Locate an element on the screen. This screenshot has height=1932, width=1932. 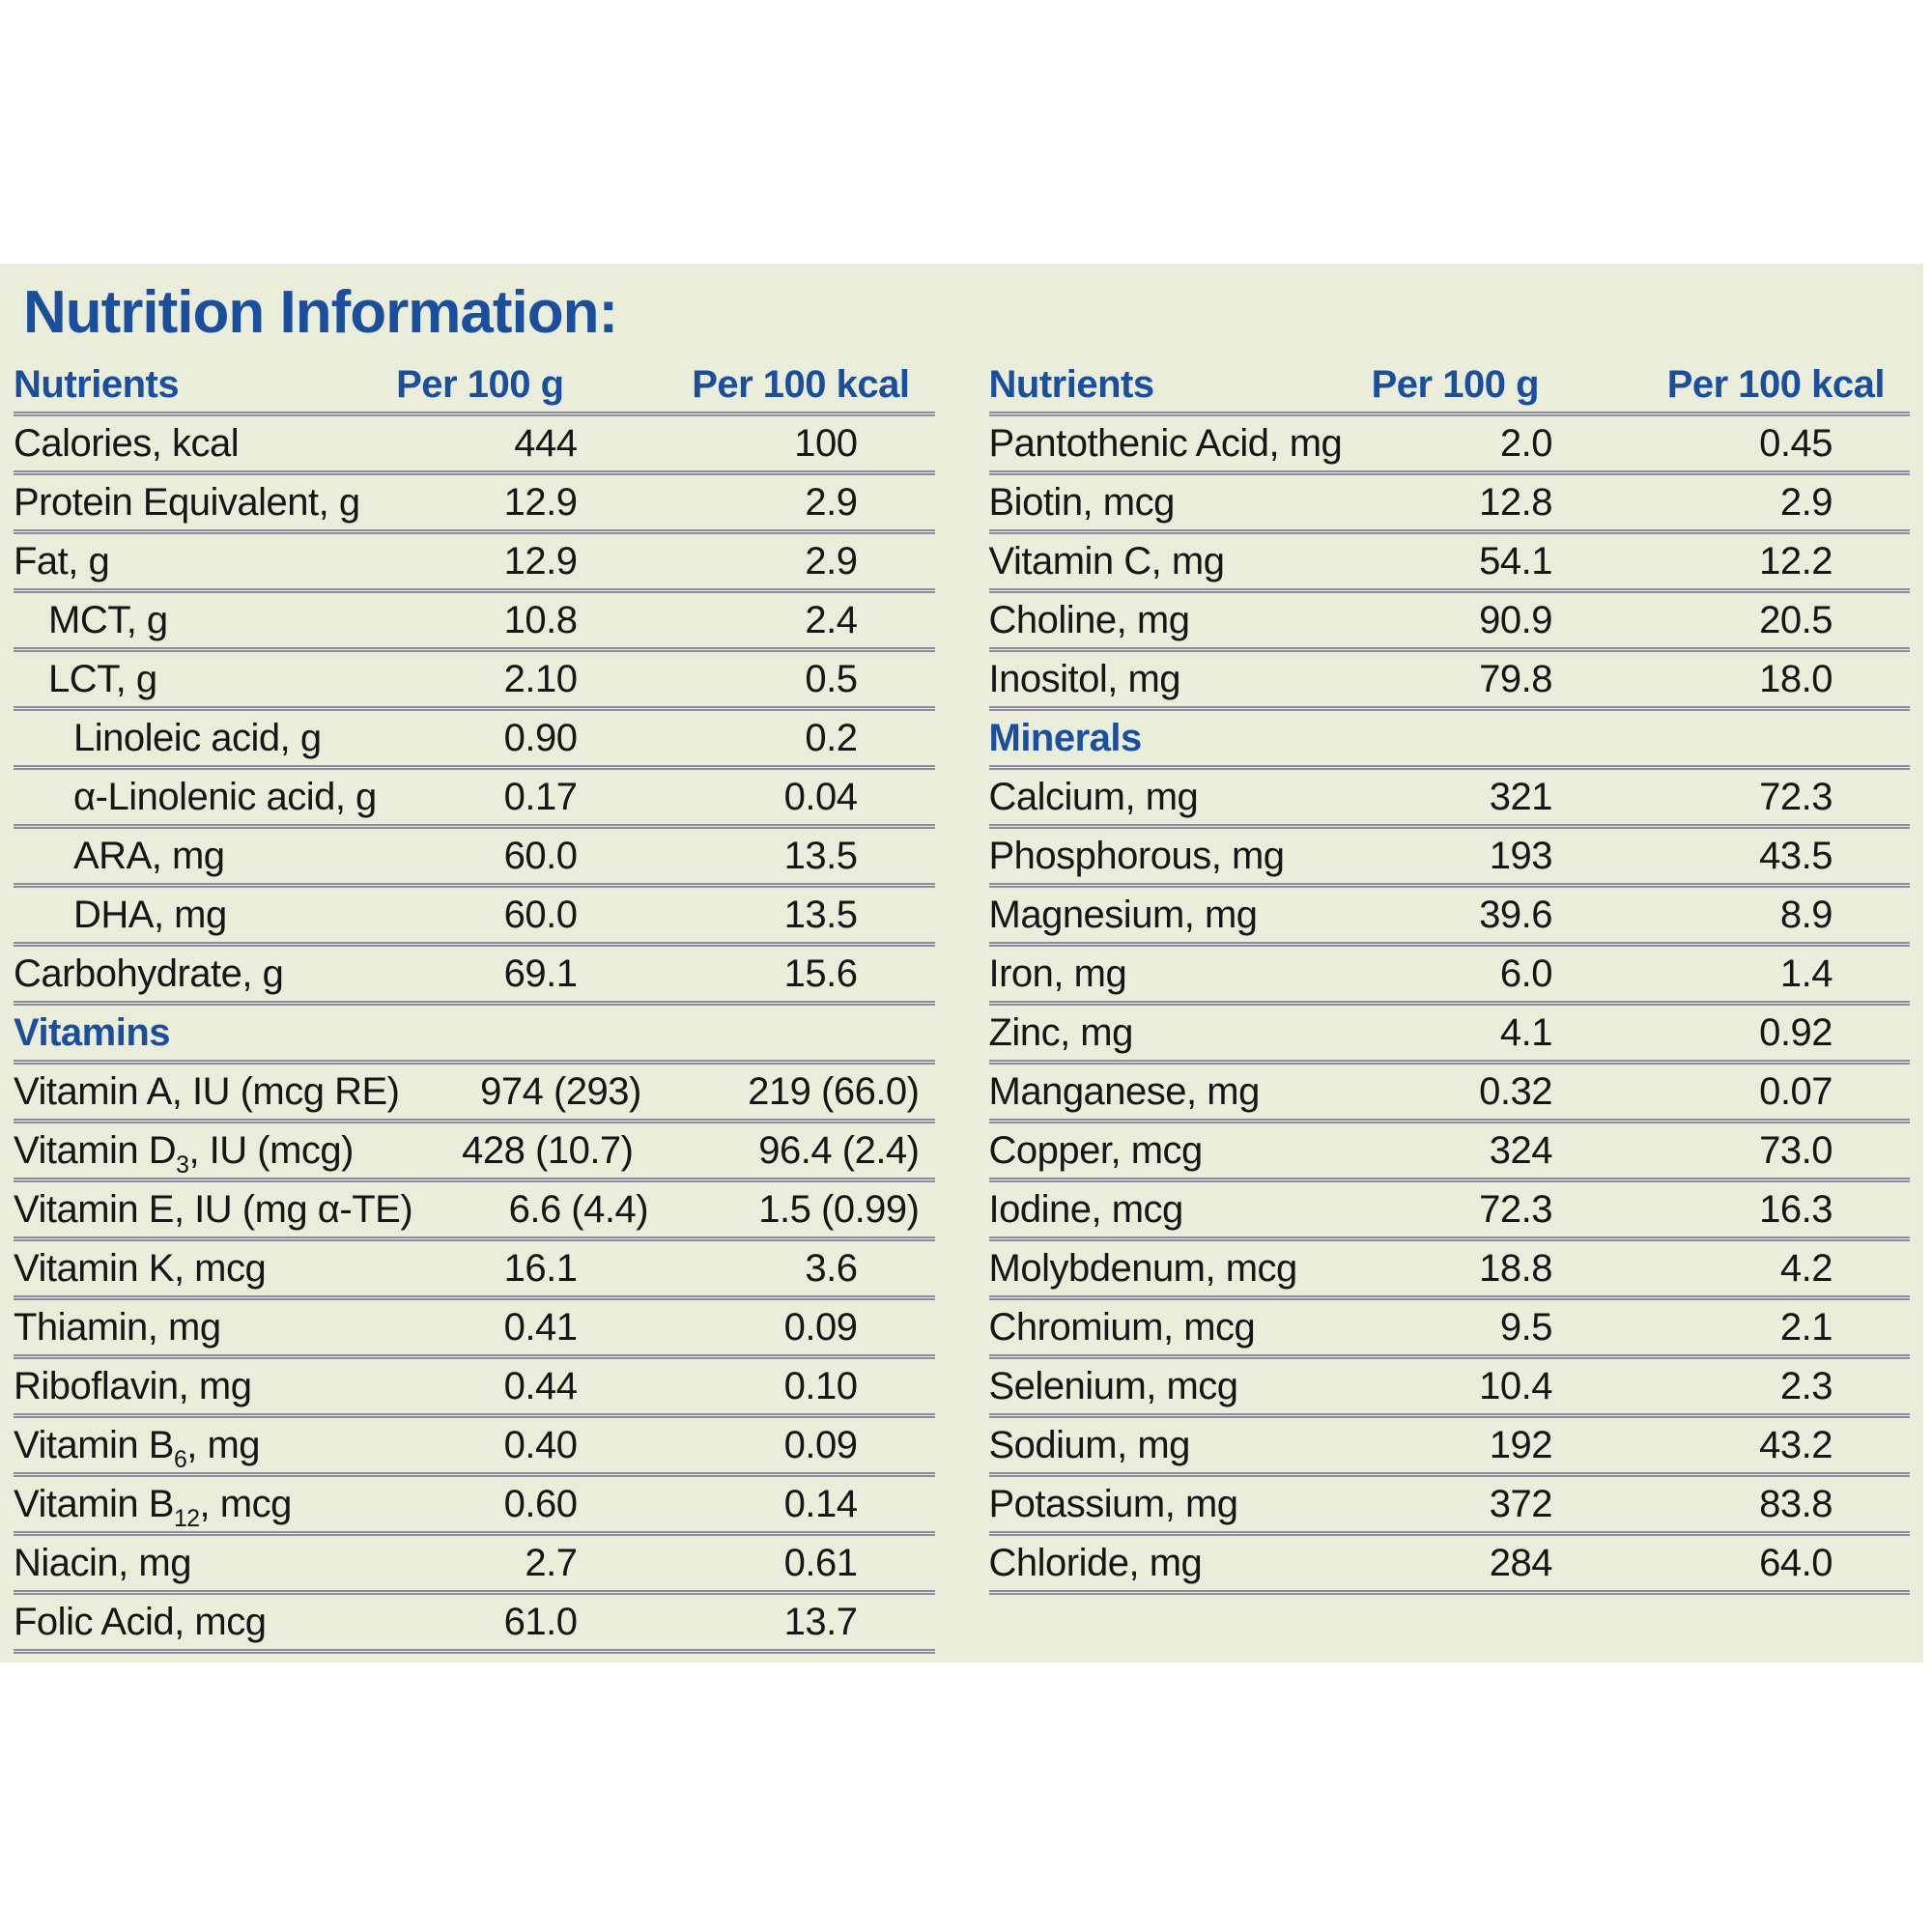
column-header-nutrients: Nutrients is located at coordinates (97, 385).